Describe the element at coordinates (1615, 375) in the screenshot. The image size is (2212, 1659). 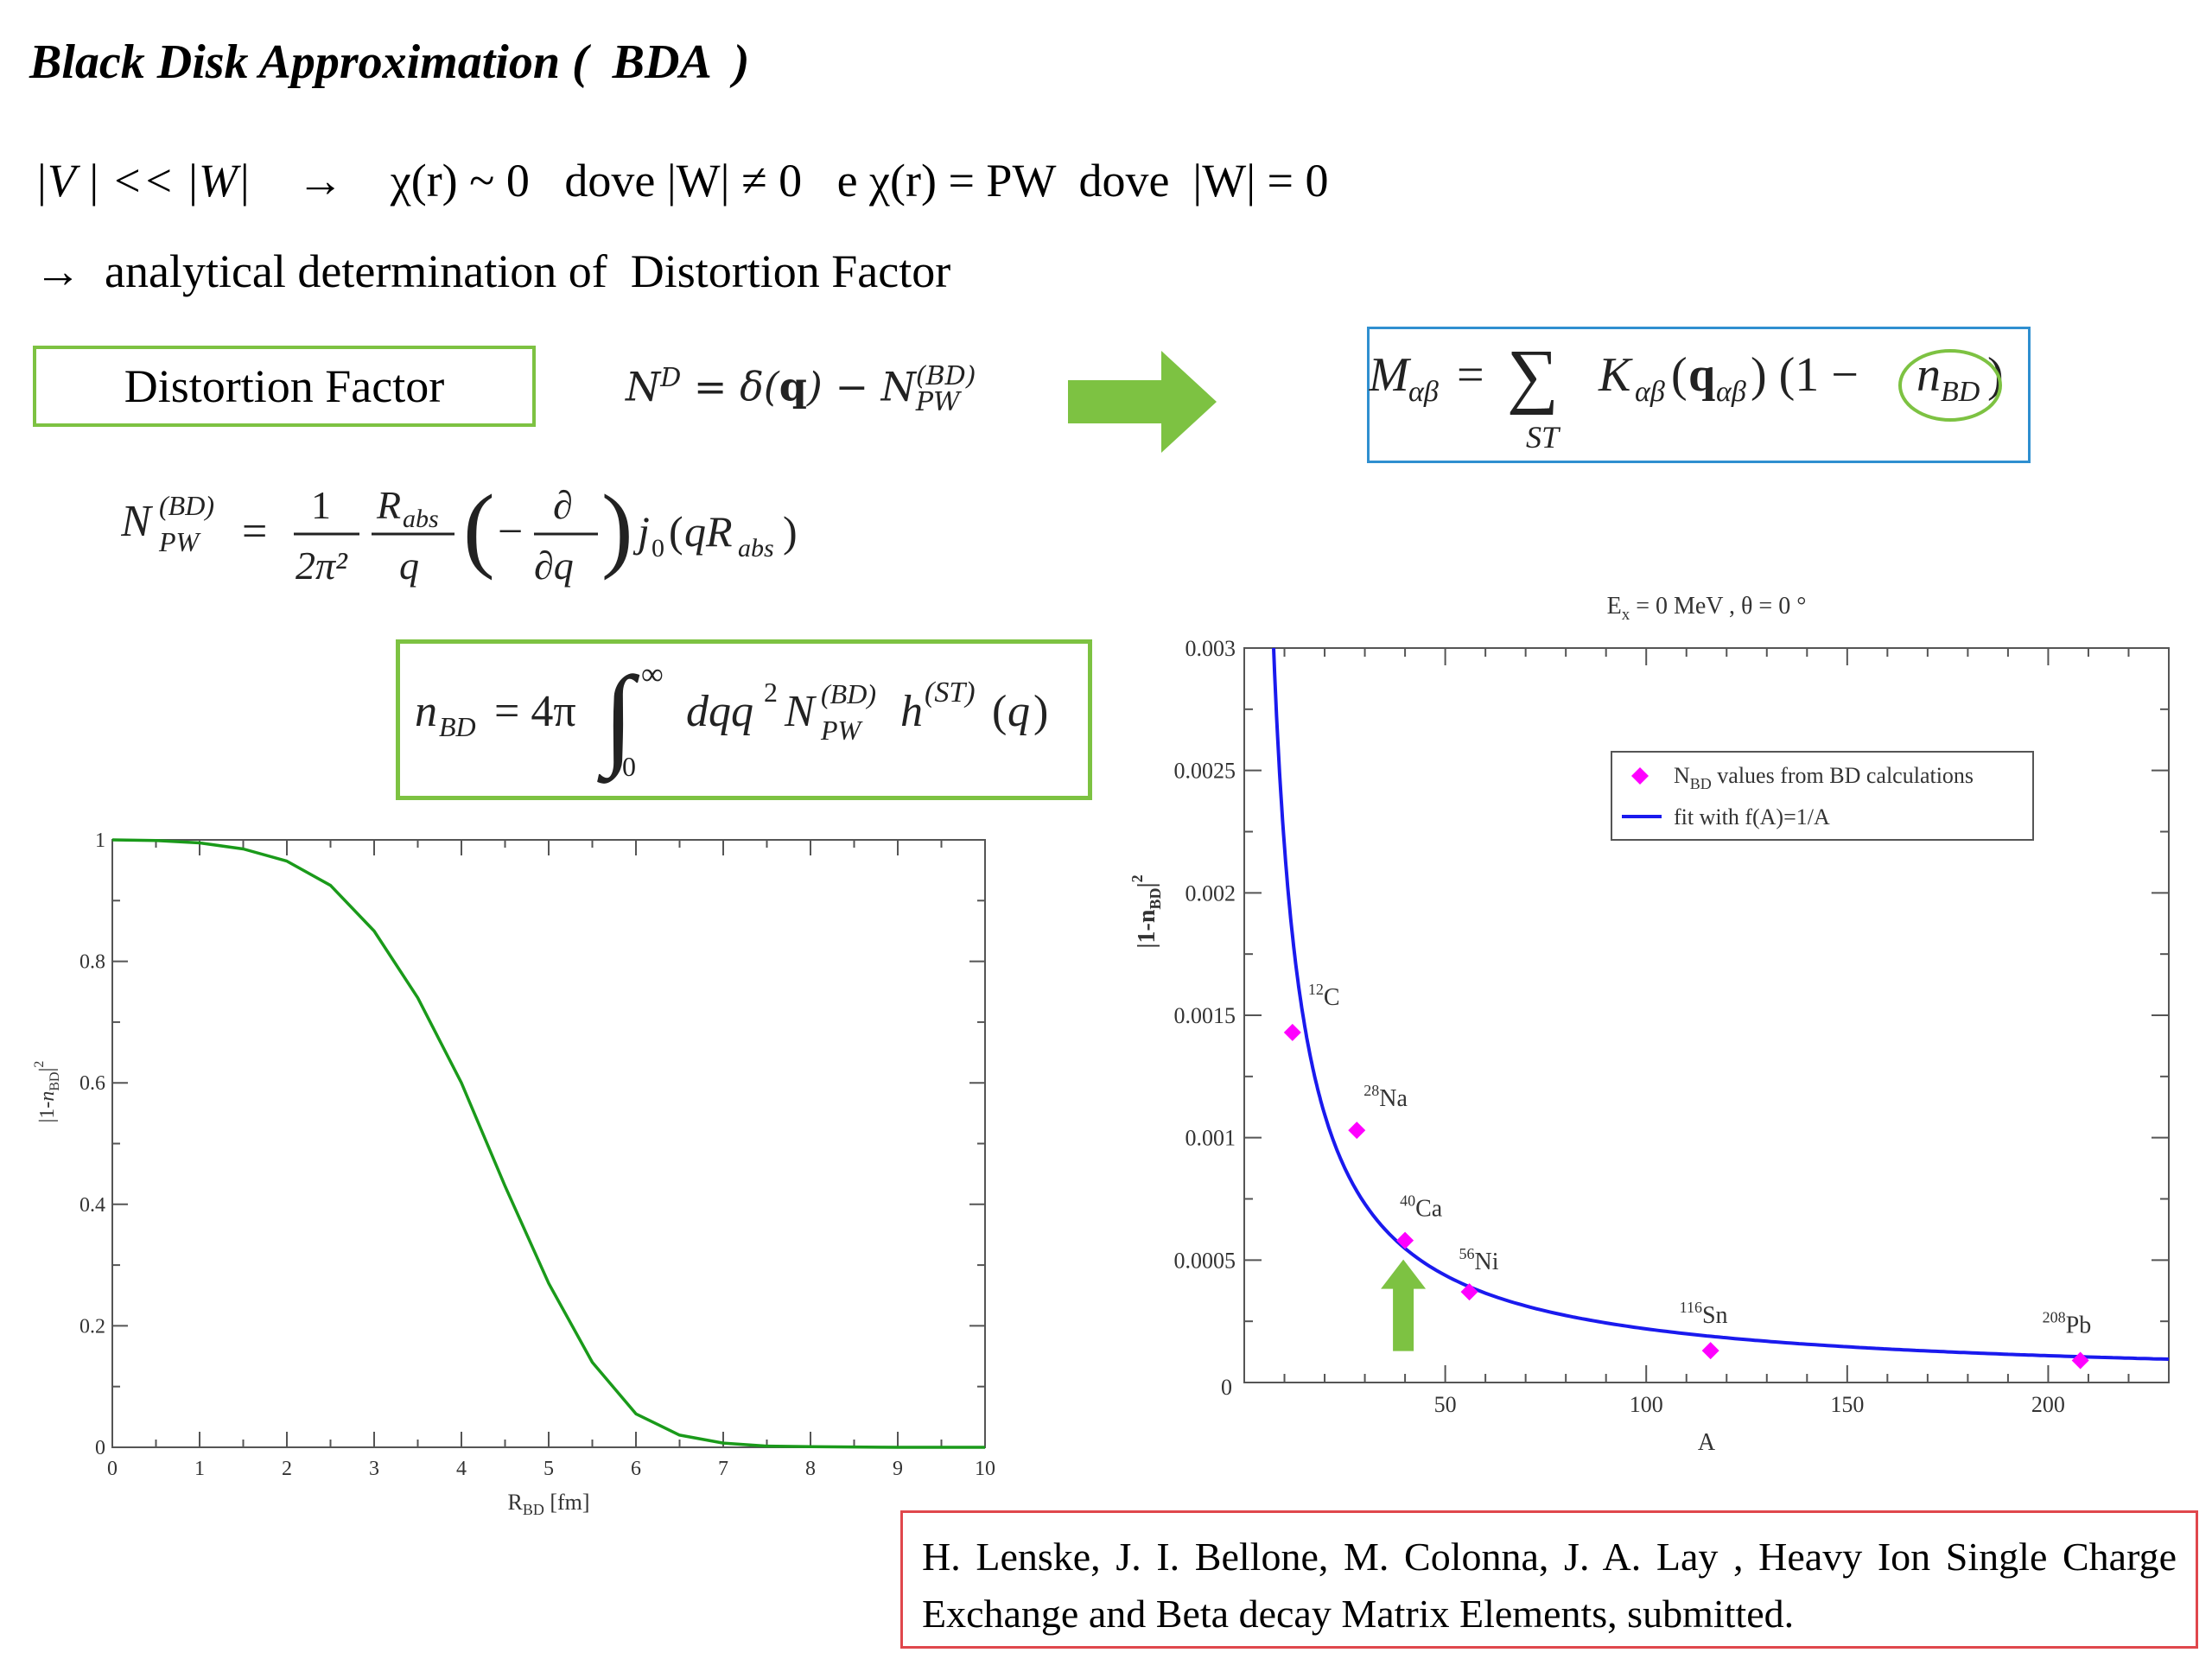
I see `svg-text: K` at that location.